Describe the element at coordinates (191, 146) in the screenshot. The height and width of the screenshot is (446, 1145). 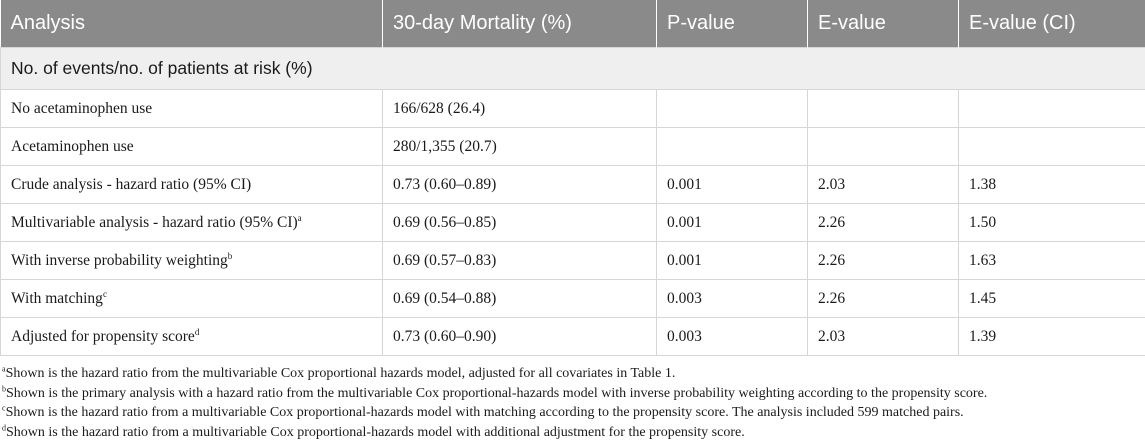
I see `row-label-cell: Acetaminophen use` at that location.